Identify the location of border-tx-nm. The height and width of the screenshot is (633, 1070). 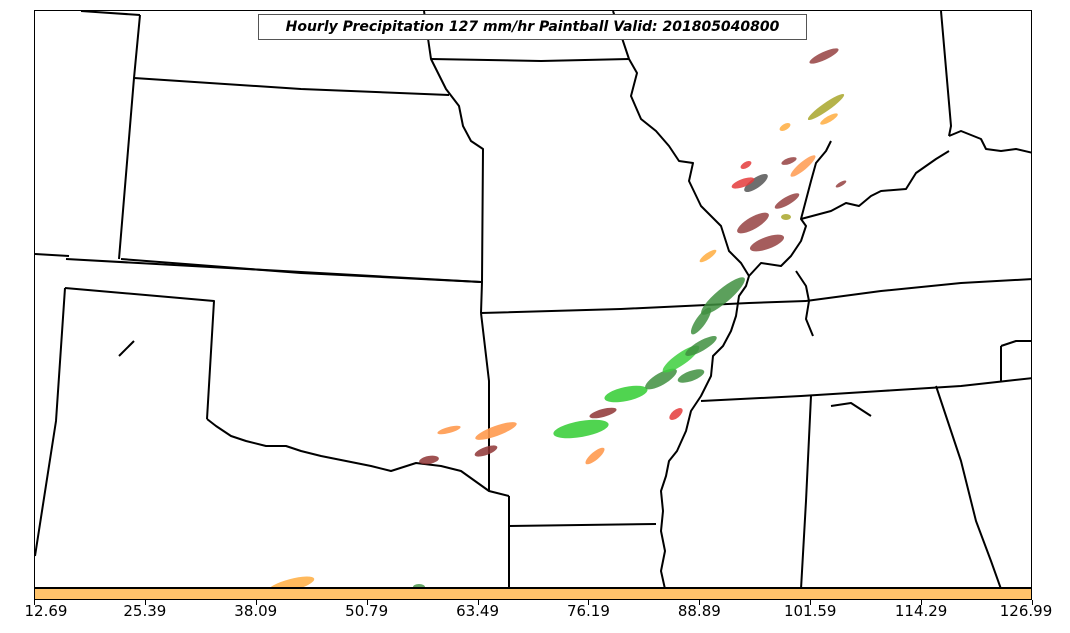
(50, 422).